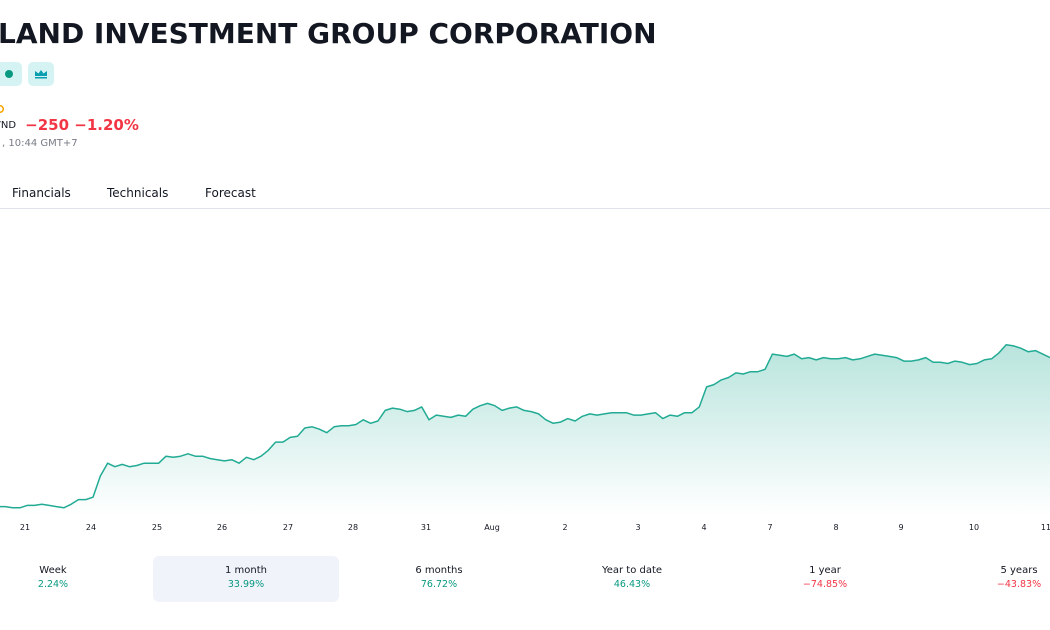 Image resolution: width=1050 pixels, height=630 pixels. What do you see at coordinates (564, 527) in the screenshot?
I see `x-tick-label: 2` at bounding box center [564, 527].